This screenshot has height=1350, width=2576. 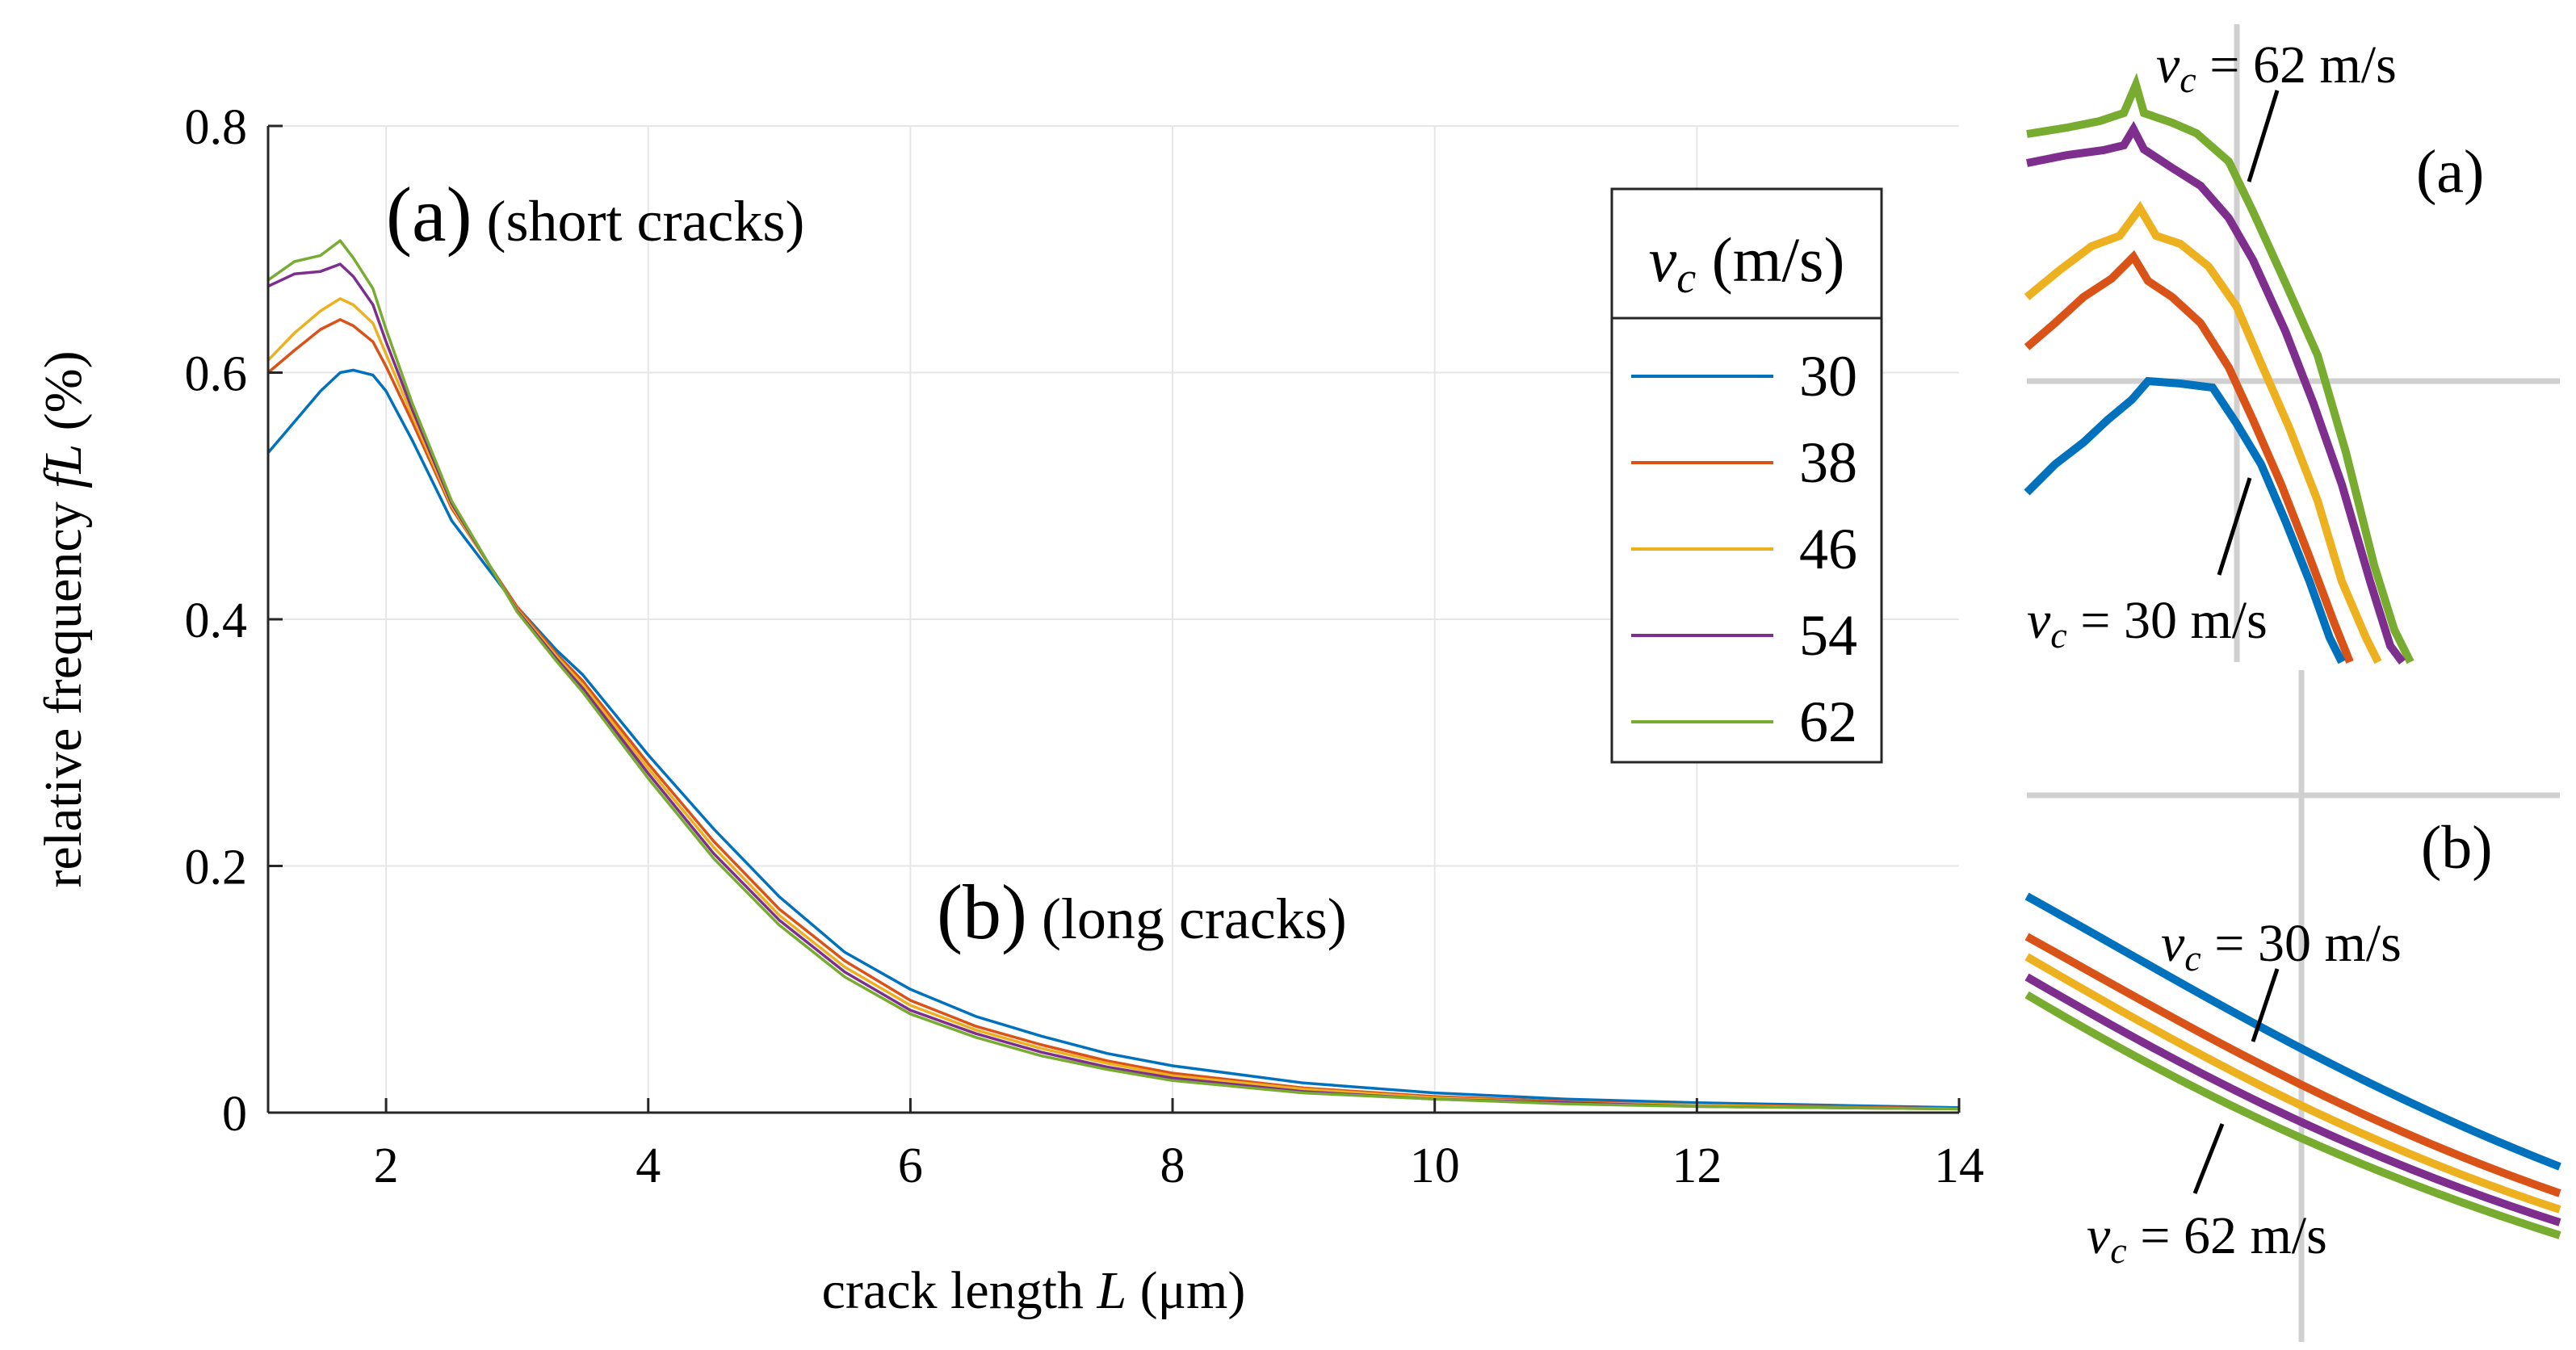 I want to click on inset-b-bottom-label: vc = 62 m/s, so click(x=2207, y=1238).